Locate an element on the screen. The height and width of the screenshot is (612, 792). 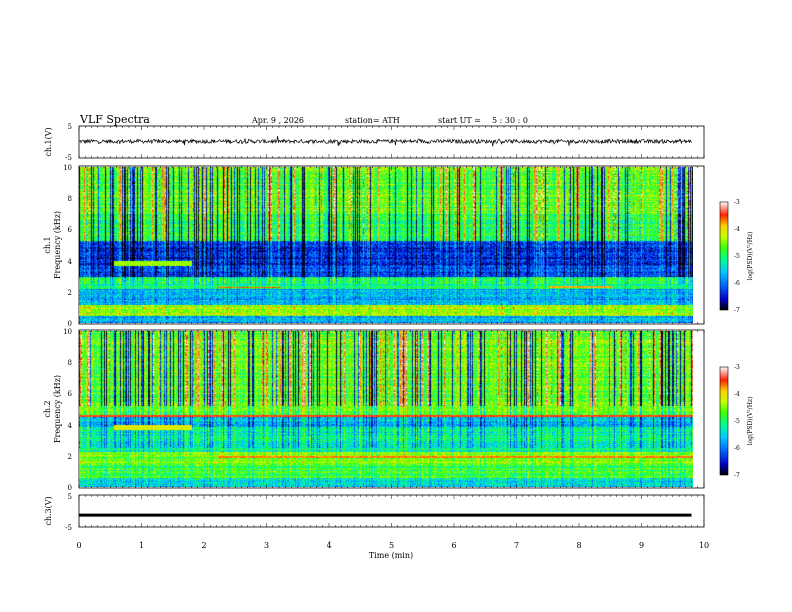
date-label: Apr. 9 , 2026 is located at coordinates (277, 120).